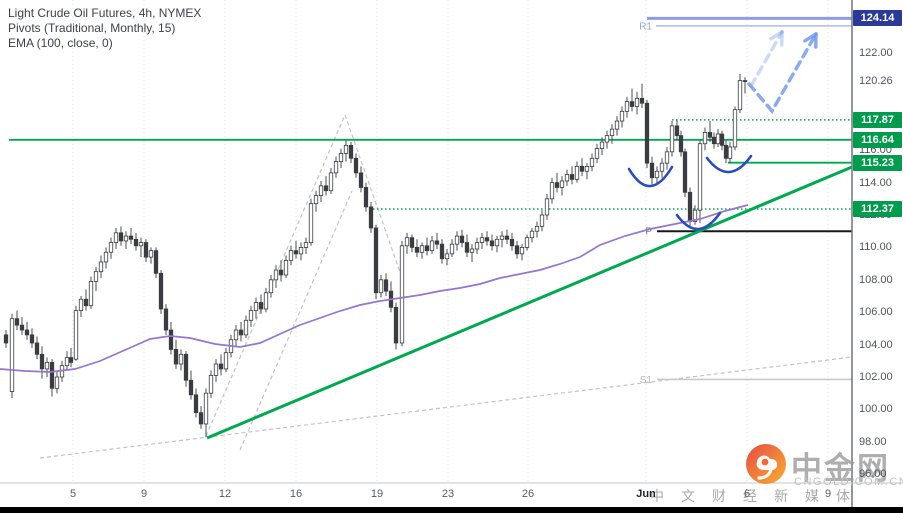  Describe the element at coordinates (876, 53) in the screenshot. I see `price-label: 122.00` at that location.